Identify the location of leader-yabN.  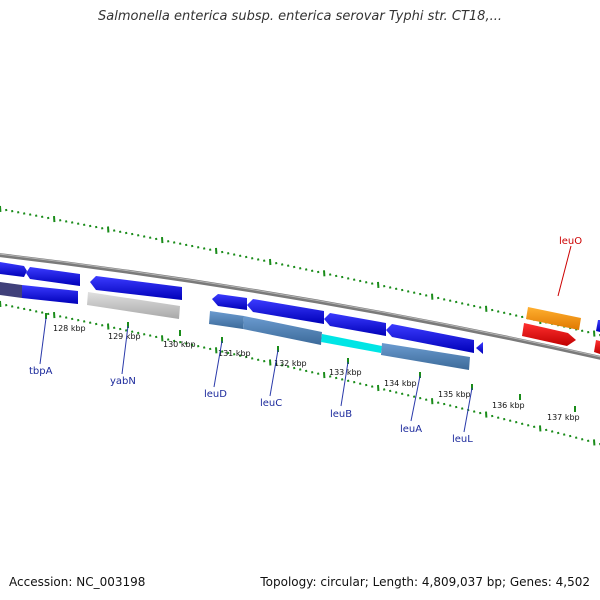
(125, 350).